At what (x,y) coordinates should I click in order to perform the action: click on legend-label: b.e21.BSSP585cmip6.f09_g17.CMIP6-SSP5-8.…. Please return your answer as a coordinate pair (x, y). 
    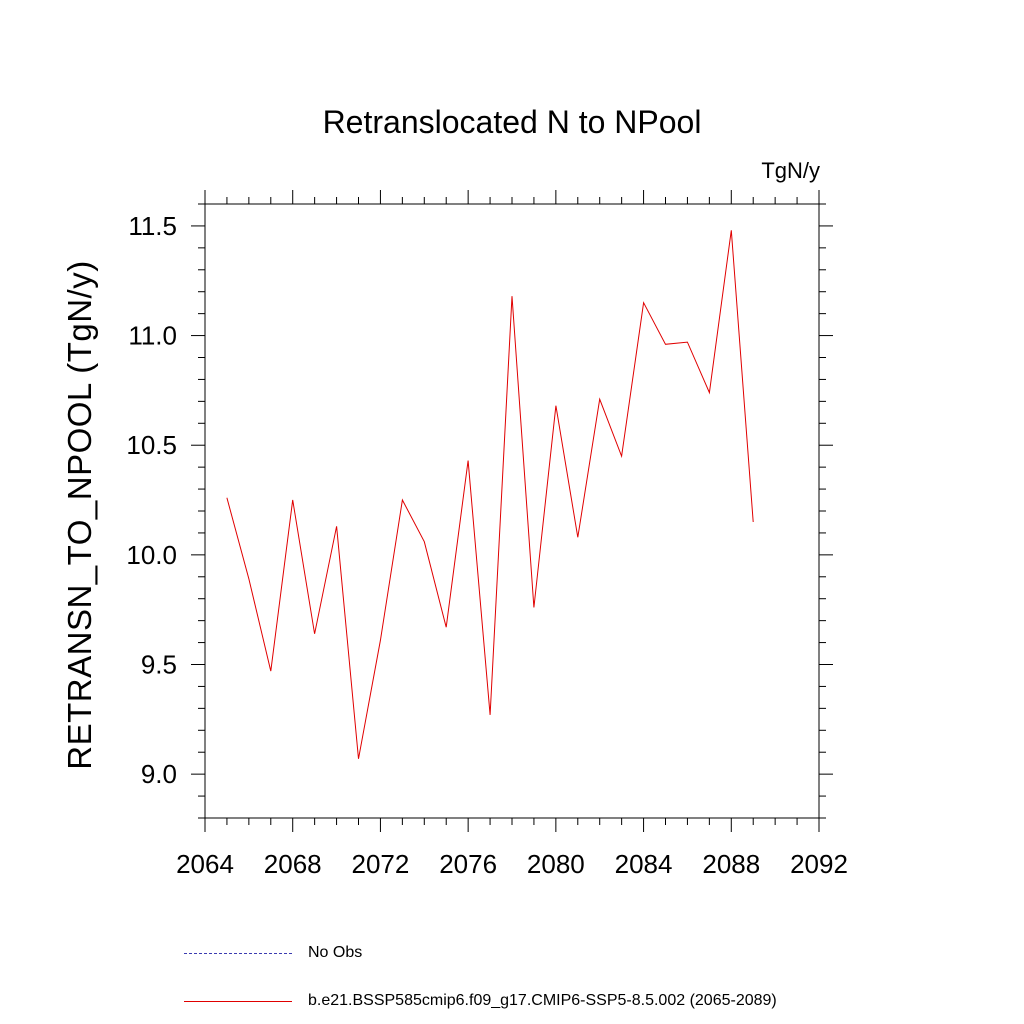
    Looking at the image, I should click on (542, 1000).